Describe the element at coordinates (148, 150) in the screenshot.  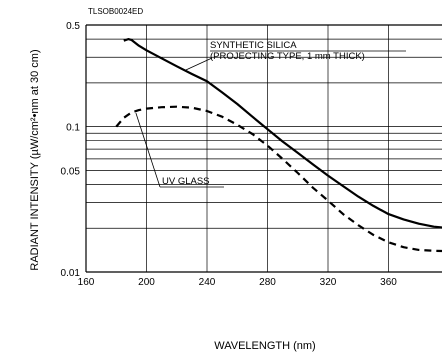
I see `uv-glass-leader` at that location.